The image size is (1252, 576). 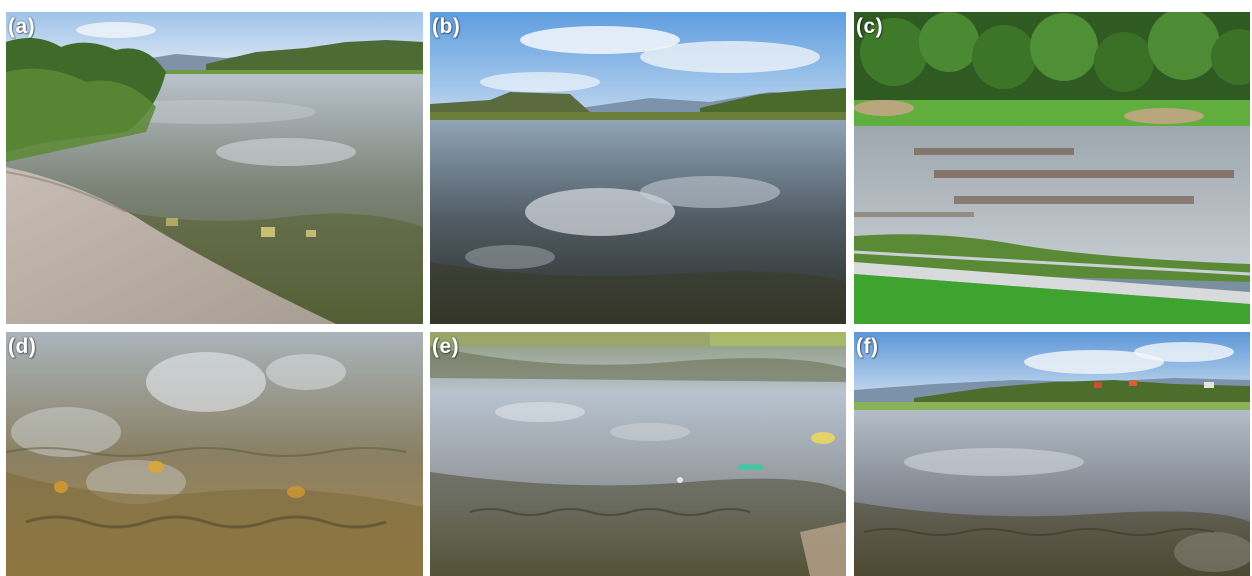 What do you see at coordinates (867, 346) in the screenshot?
I see `panel-label: (f)` at bounding box center [867, 346].